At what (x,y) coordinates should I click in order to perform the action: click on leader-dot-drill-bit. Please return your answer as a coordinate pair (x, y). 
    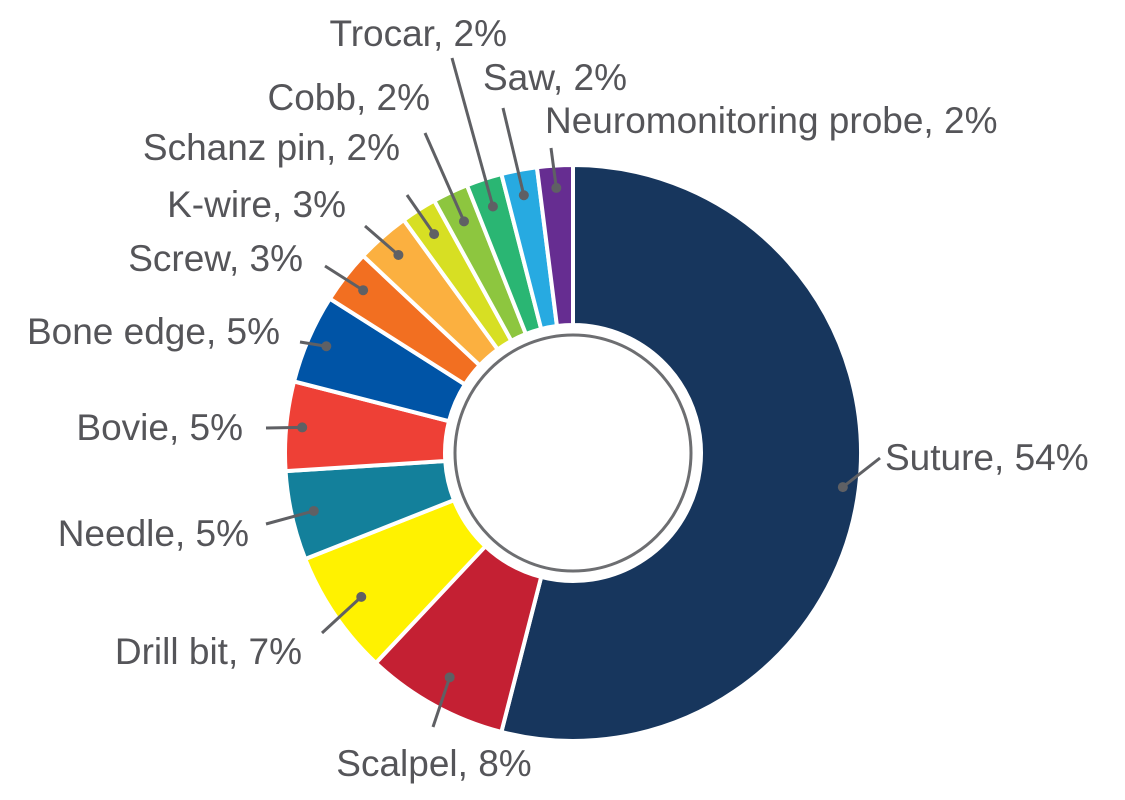
    Looking at the image, I should click on (361, 596).